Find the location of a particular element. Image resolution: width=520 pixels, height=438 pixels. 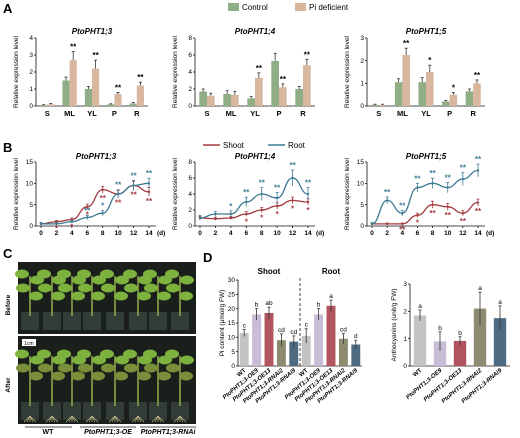

photo-group-wt: WT is located at coordinates (49, 432).